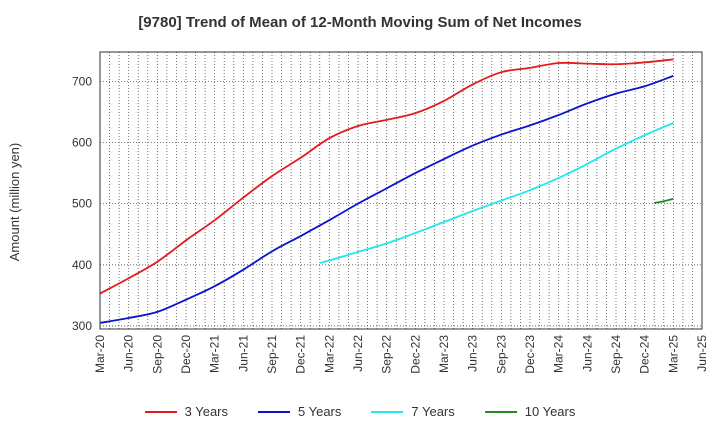  I want to click on y-tick-labels: 300 400 500 600 700, so click(82, 203).